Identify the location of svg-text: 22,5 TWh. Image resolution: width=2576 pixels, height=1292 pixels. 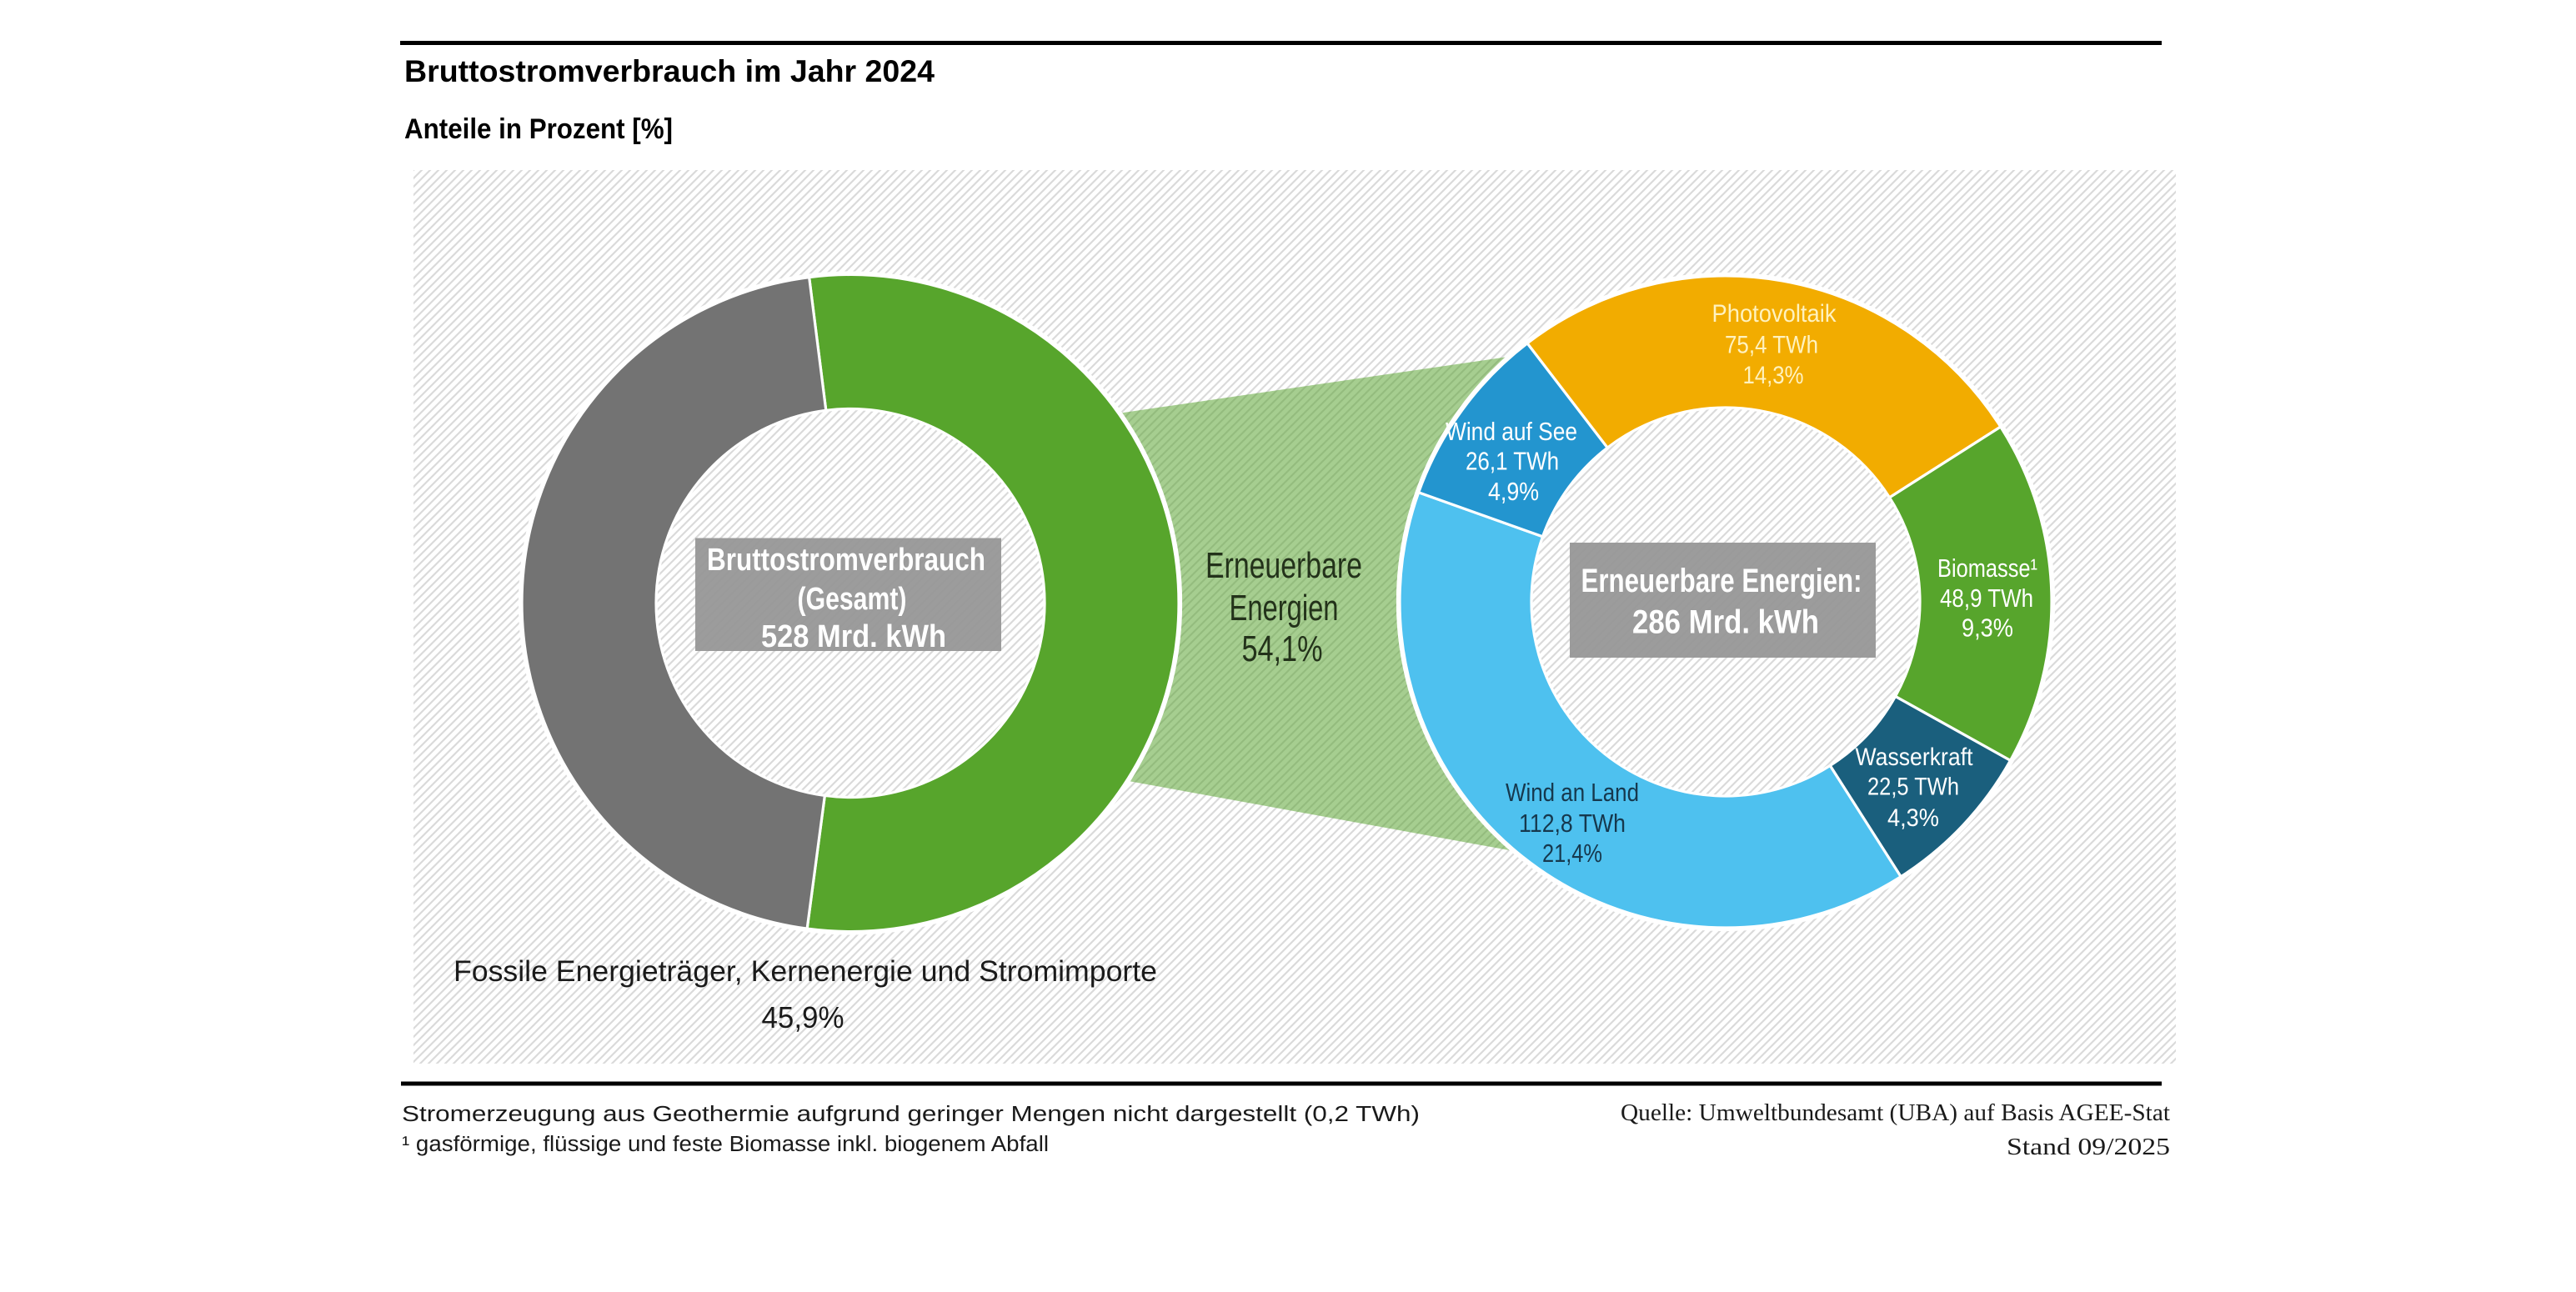
(1913, 787).